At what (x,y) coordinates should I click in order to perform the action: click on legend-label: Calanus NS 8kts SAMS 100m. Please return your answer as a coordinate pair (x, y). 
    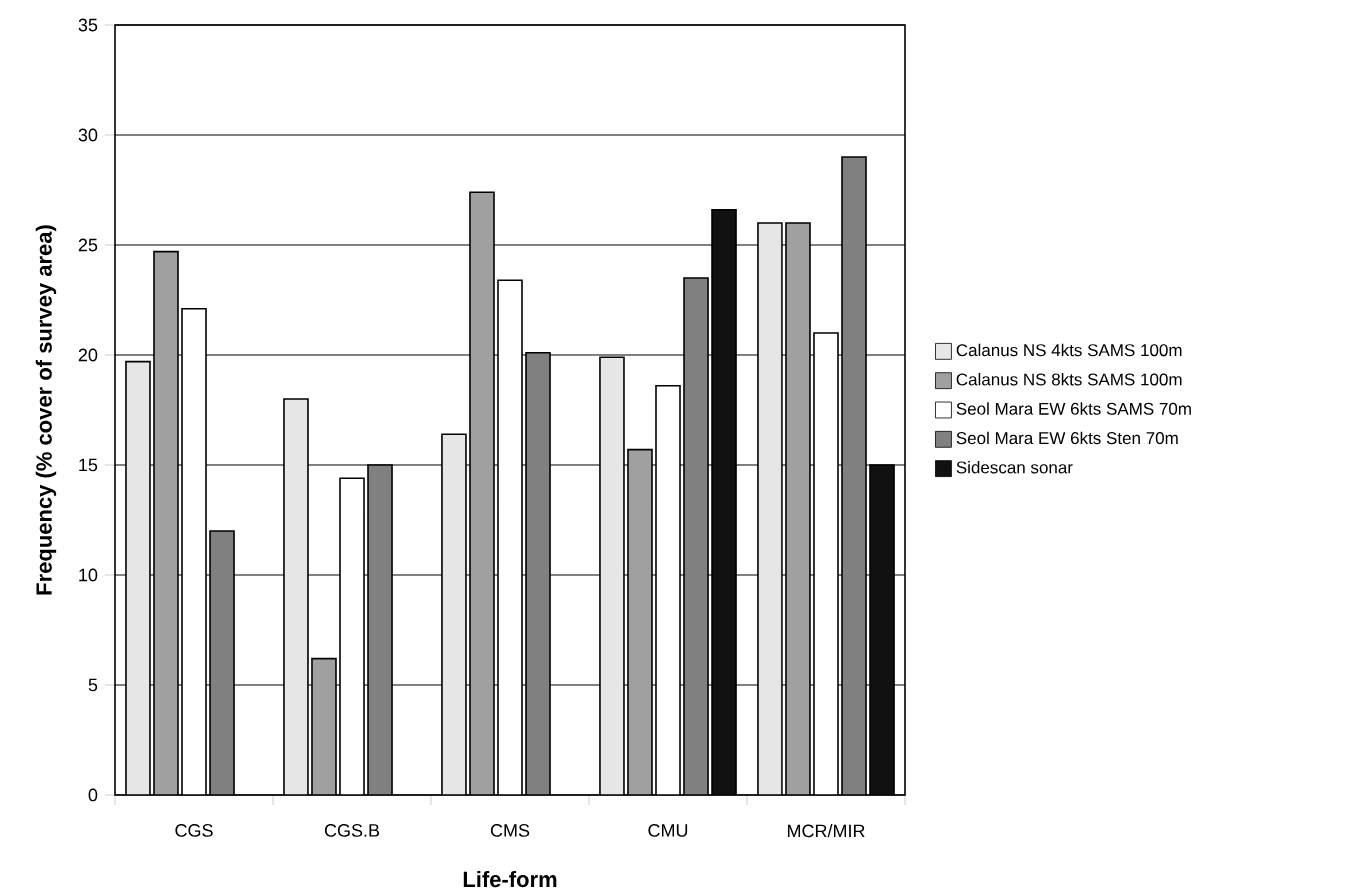
    Looking at the image, I should click on (1069, 379).